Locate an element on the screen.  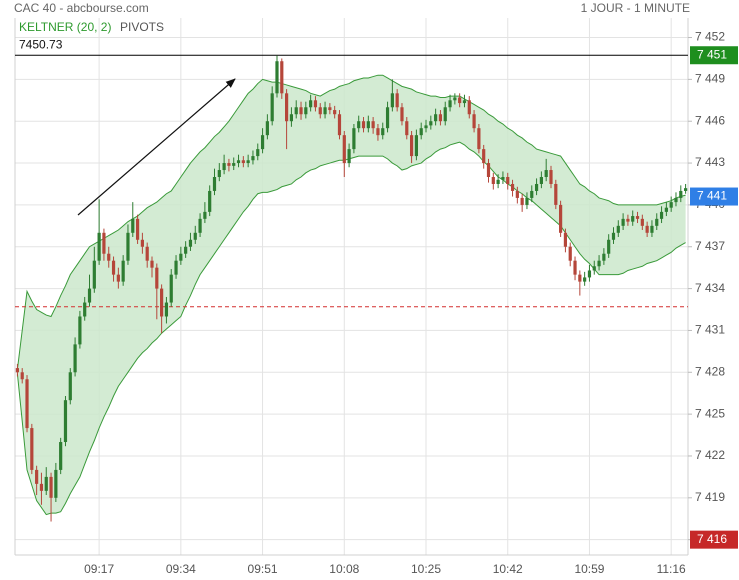
trend-arrow is located at coordinates (156, 147).